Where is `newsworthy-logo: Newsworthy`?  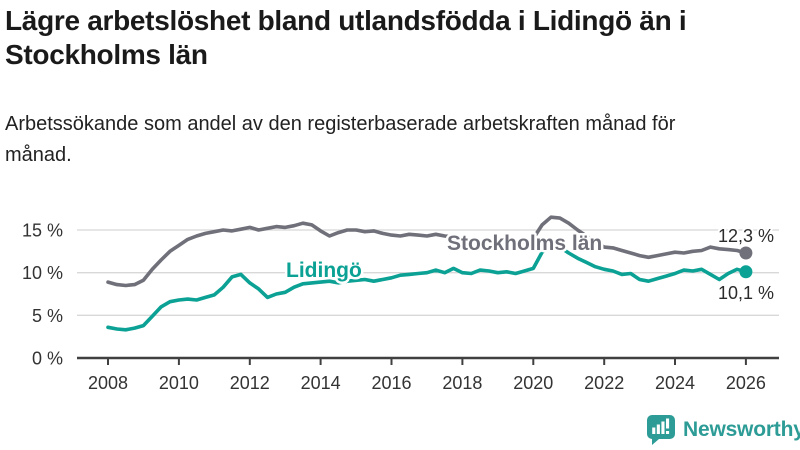
newsworthy-logo: Newsworthy is located at coordinates (723, 429).